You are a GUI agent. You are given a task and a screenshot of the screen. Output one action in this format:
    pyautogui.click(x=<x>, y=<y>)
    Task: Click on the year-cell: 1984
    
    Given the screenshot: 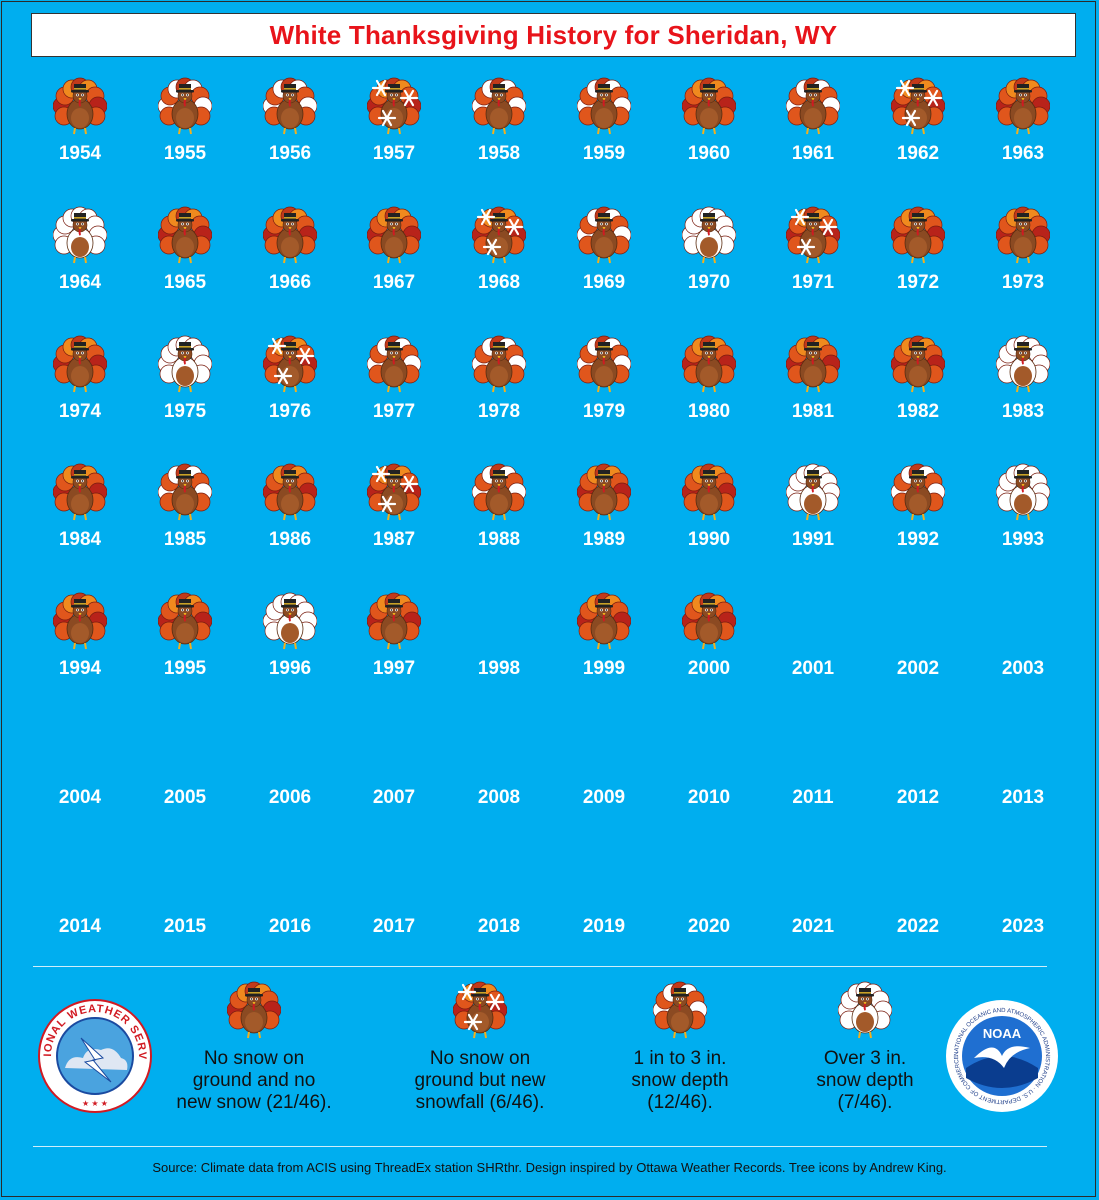 What is the action you would take?
    pyautogui.click(x=78, y=512)
    